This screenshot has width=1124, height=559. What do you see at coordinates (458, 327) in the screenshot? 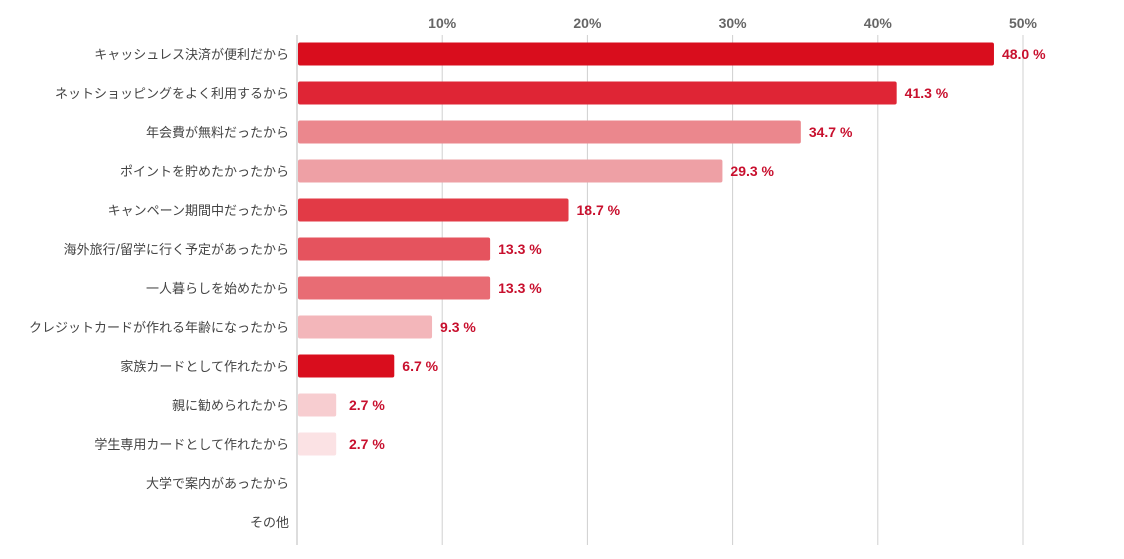
I see `data-label: 9.3 %` at bounding box center [458, 327].